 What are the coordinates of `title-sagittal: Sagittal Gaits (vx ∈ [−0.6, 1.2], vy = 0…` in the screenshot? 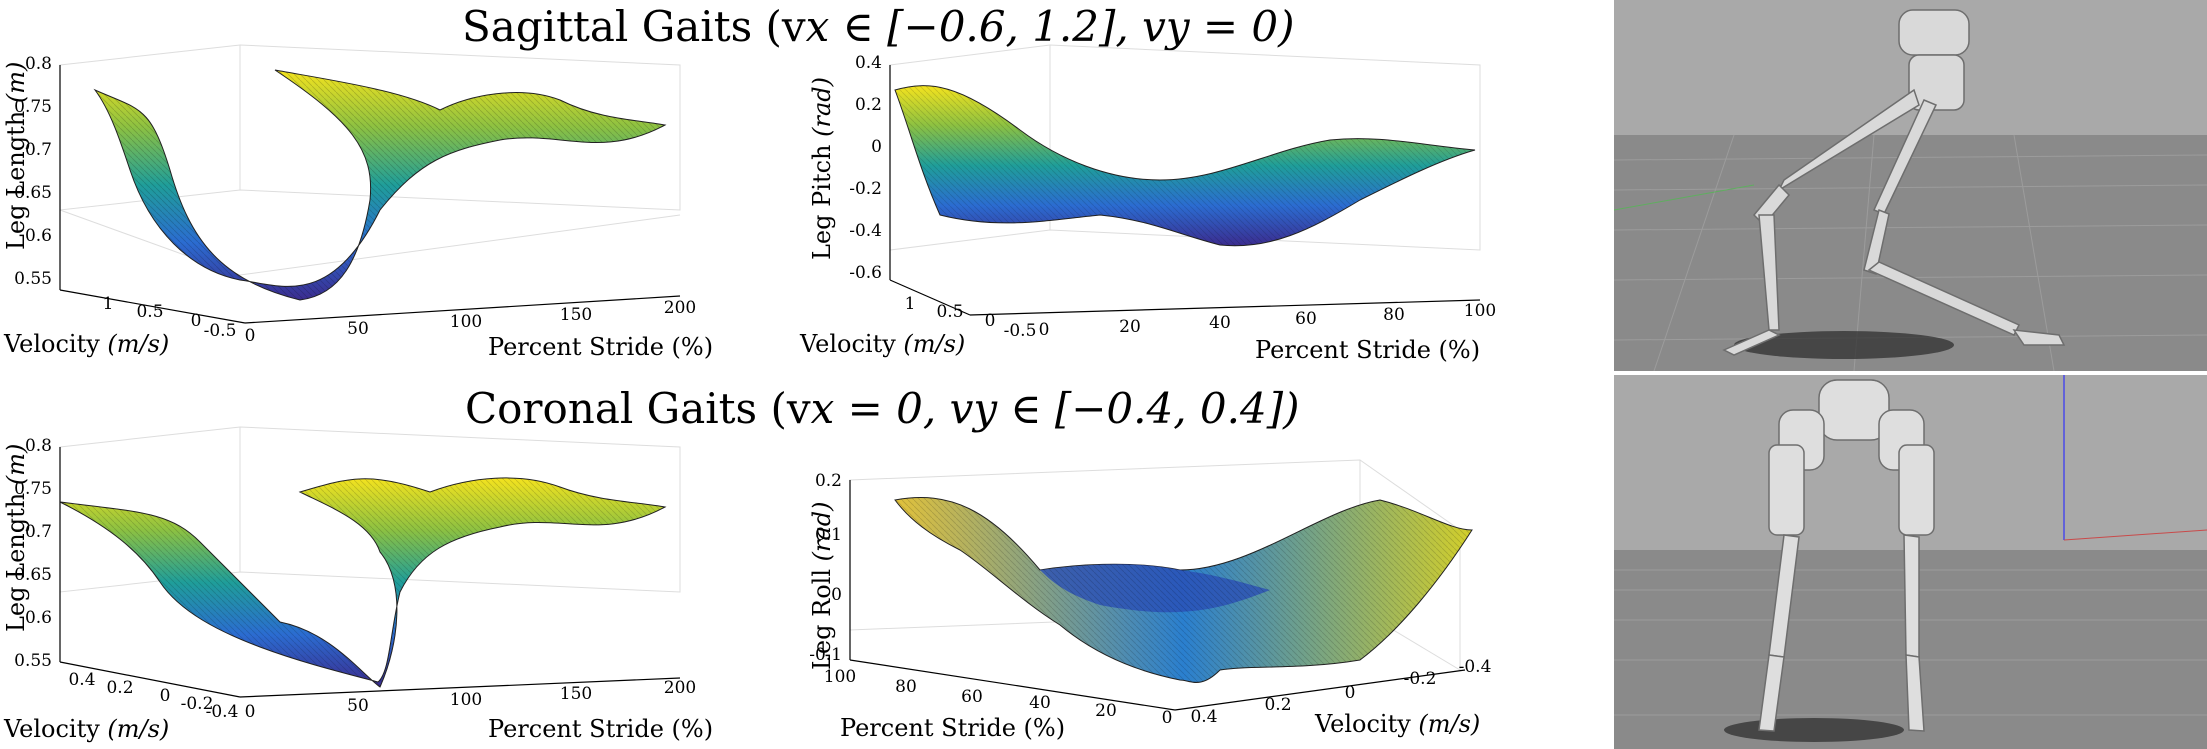 It's located at (878, 26).